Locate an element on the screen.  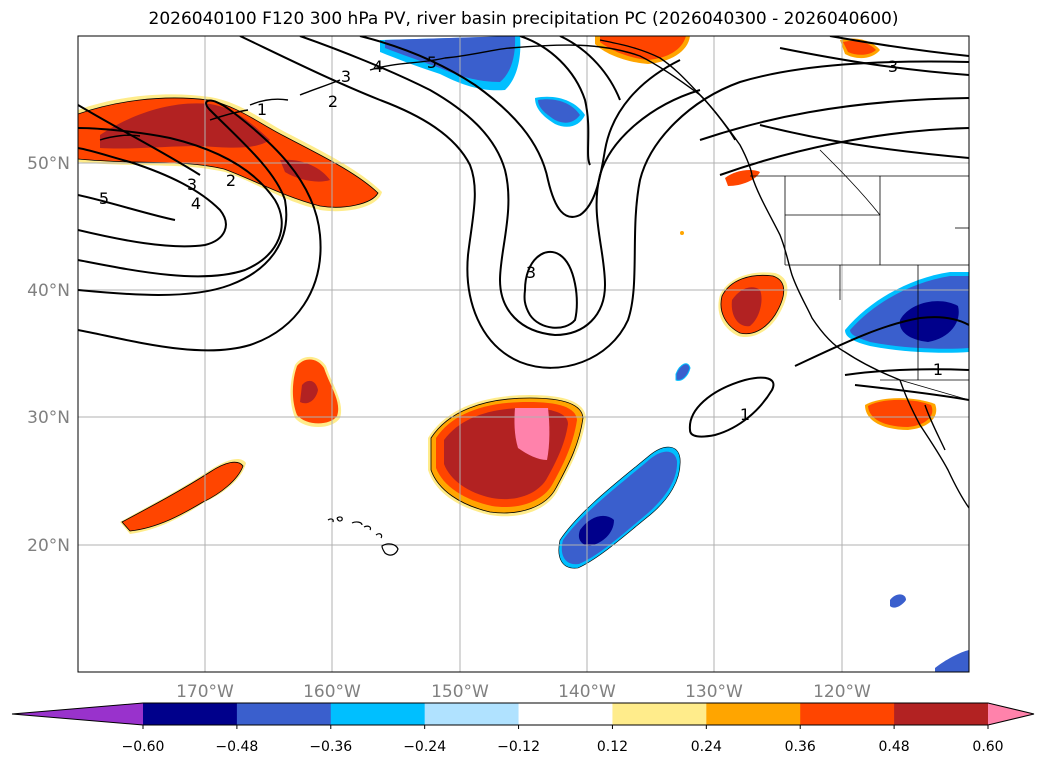
contour-label-1-south: 1 is located at coordinates (745, 414).